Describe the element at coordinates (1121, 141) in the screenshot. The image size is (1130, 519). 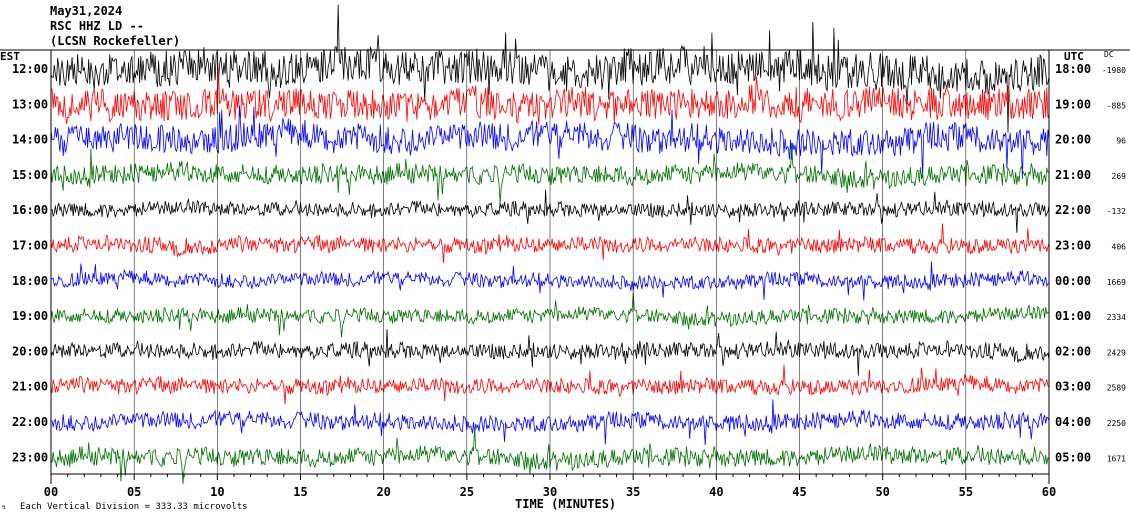
I see `dc-value-2: 96` at that location.